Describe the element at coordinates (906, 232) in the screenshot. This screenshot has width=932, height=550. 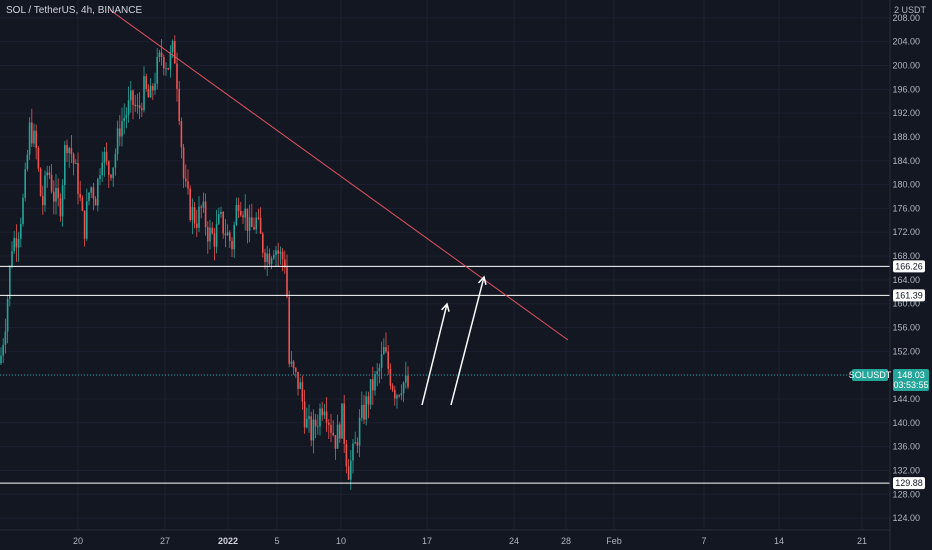
I see `price-tick-label: 172.00` at that location.